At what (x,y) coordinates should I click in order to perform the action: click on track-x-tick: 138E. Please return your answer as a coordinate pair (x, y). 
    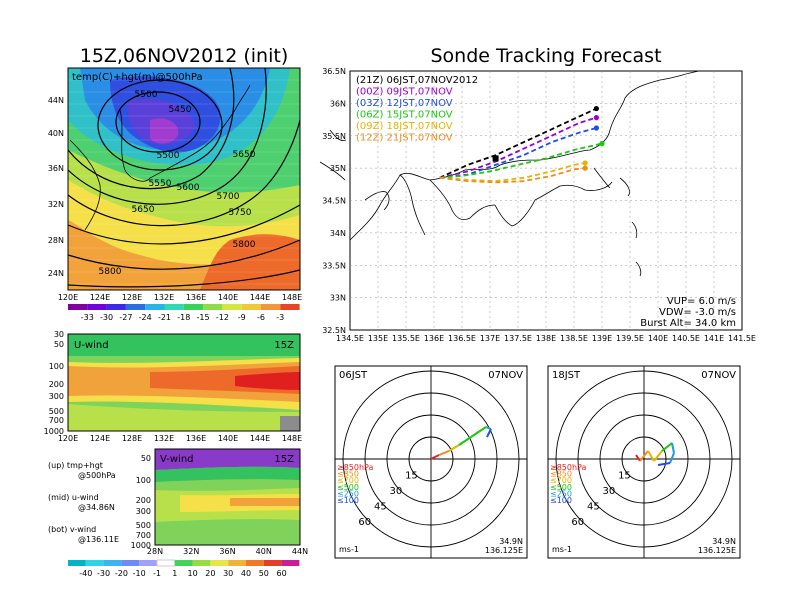
    Looking at the image, I should click on (546, 338).